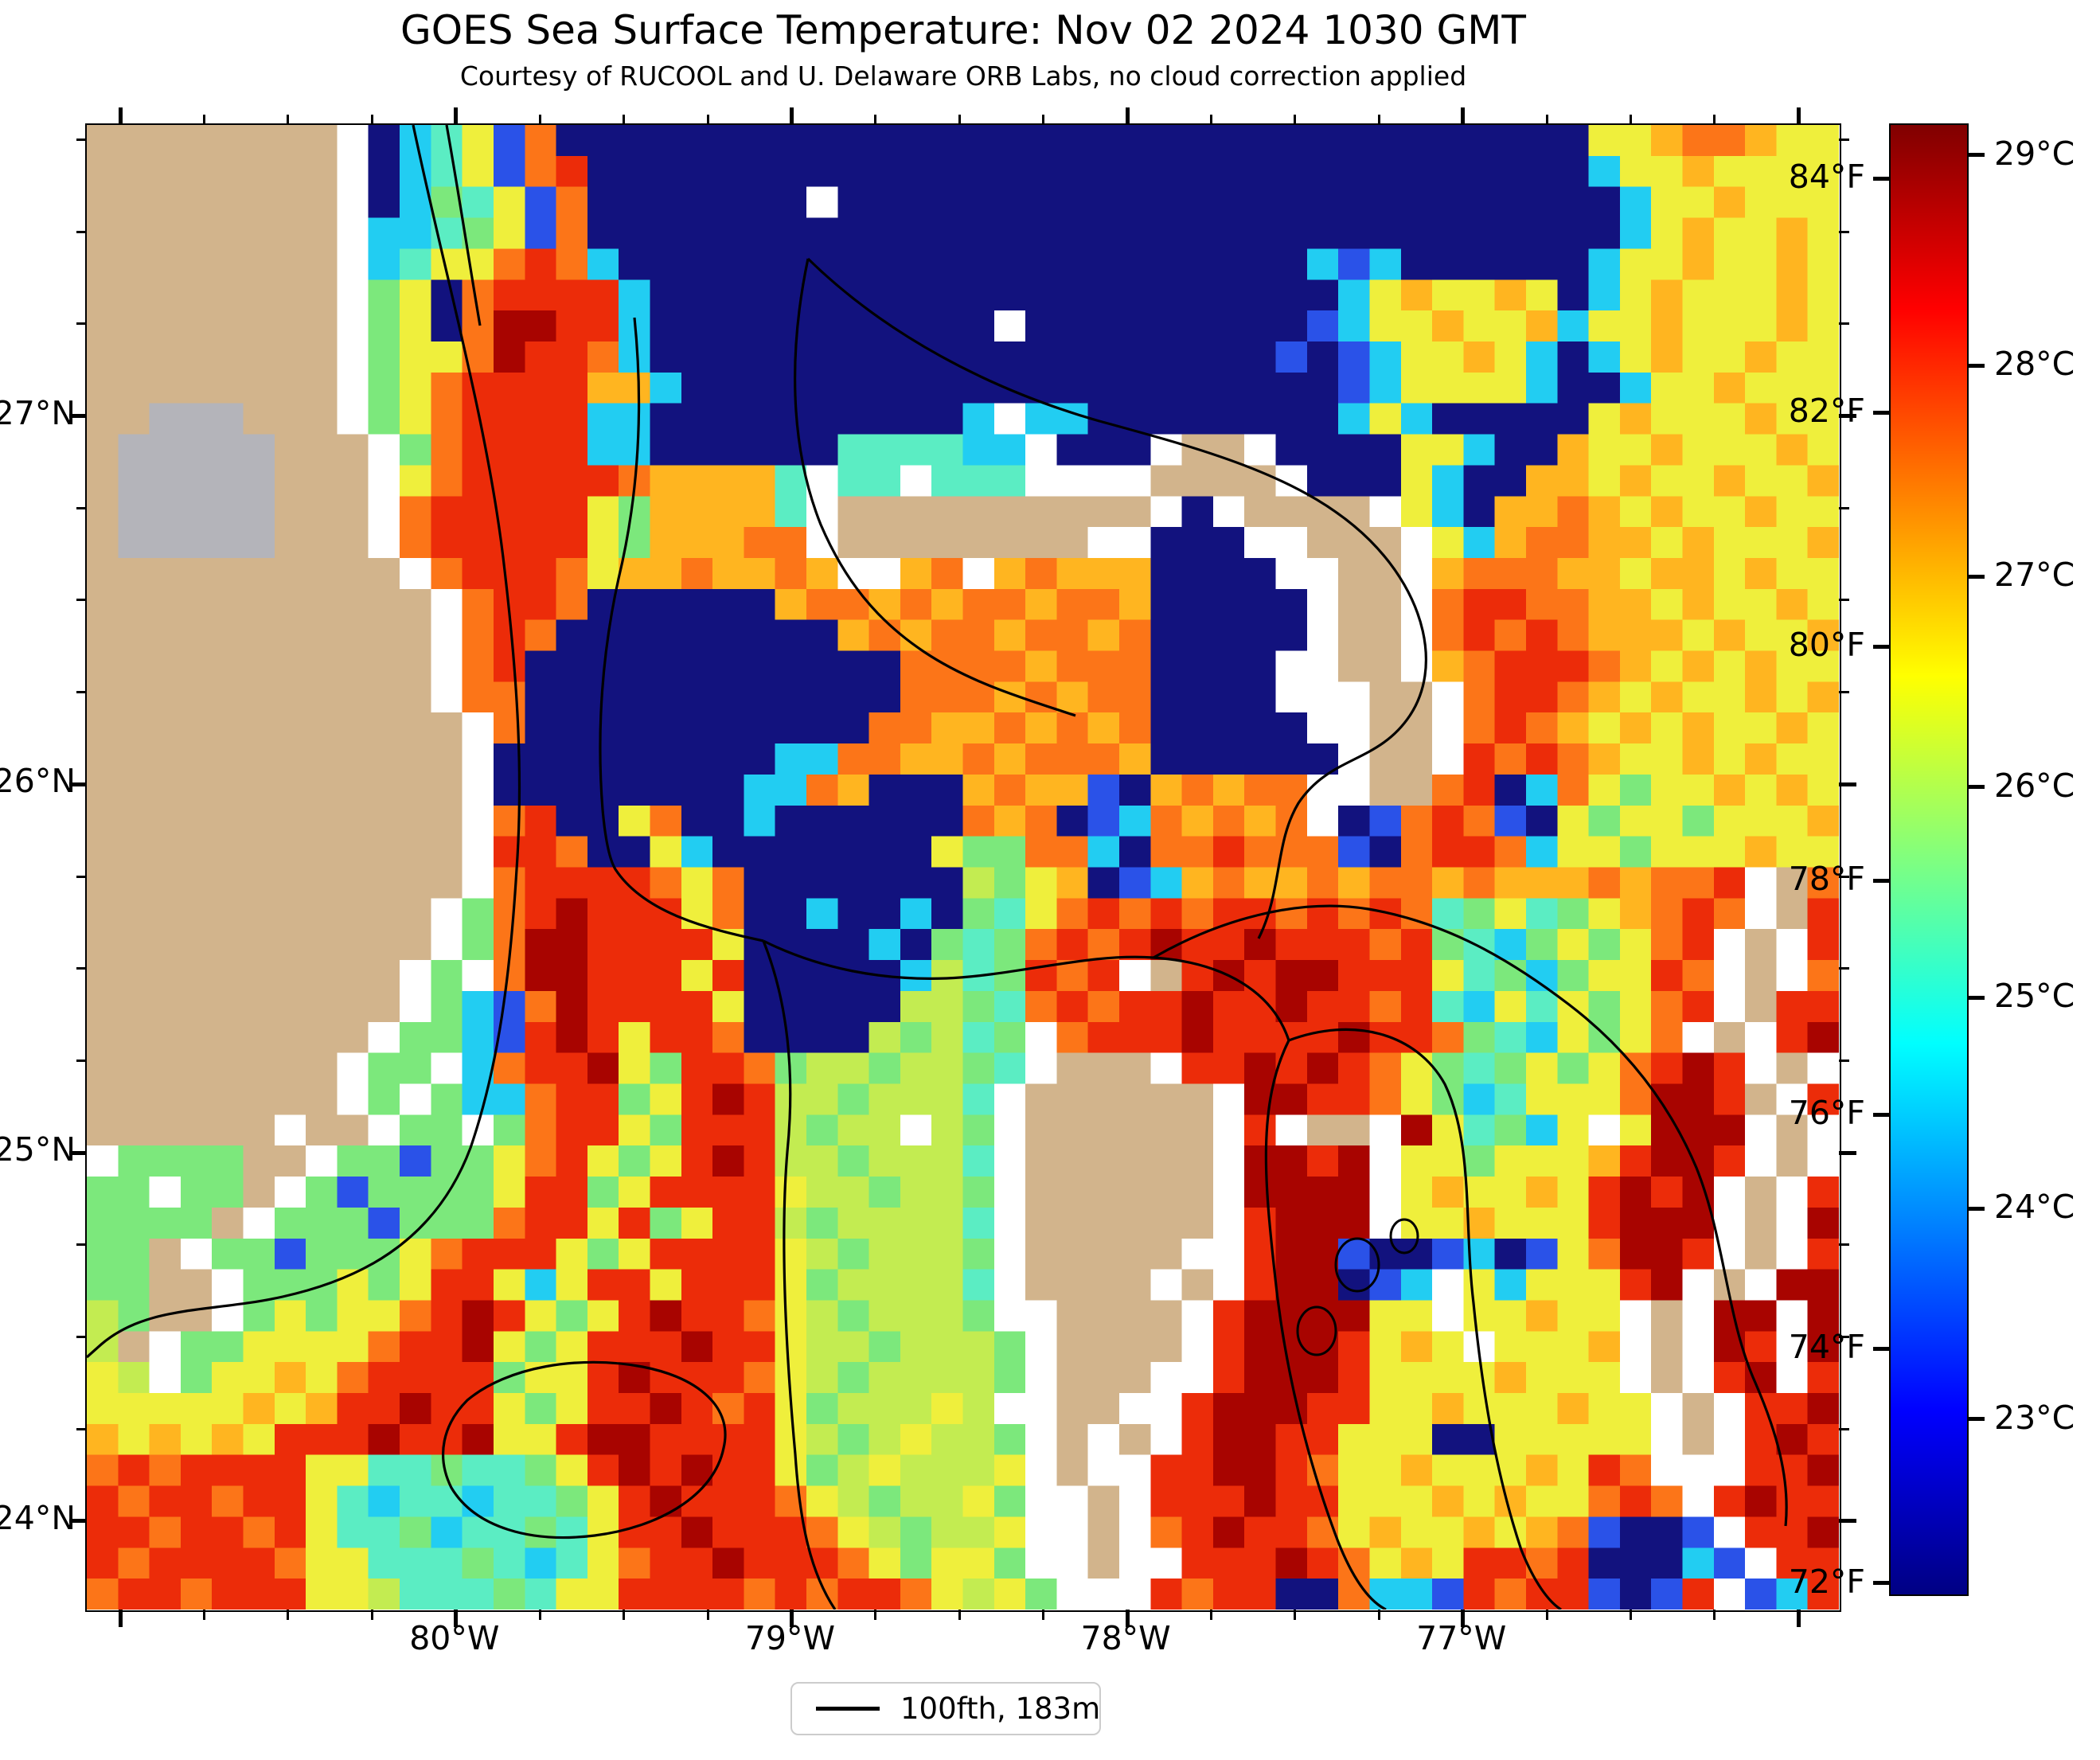 The image size is (2100, 1760). What do you see at coordinates (1125, 1638) in the screenshot?
I see `lon-tick-label: 78°W` at bounding box center [1125, 1638].